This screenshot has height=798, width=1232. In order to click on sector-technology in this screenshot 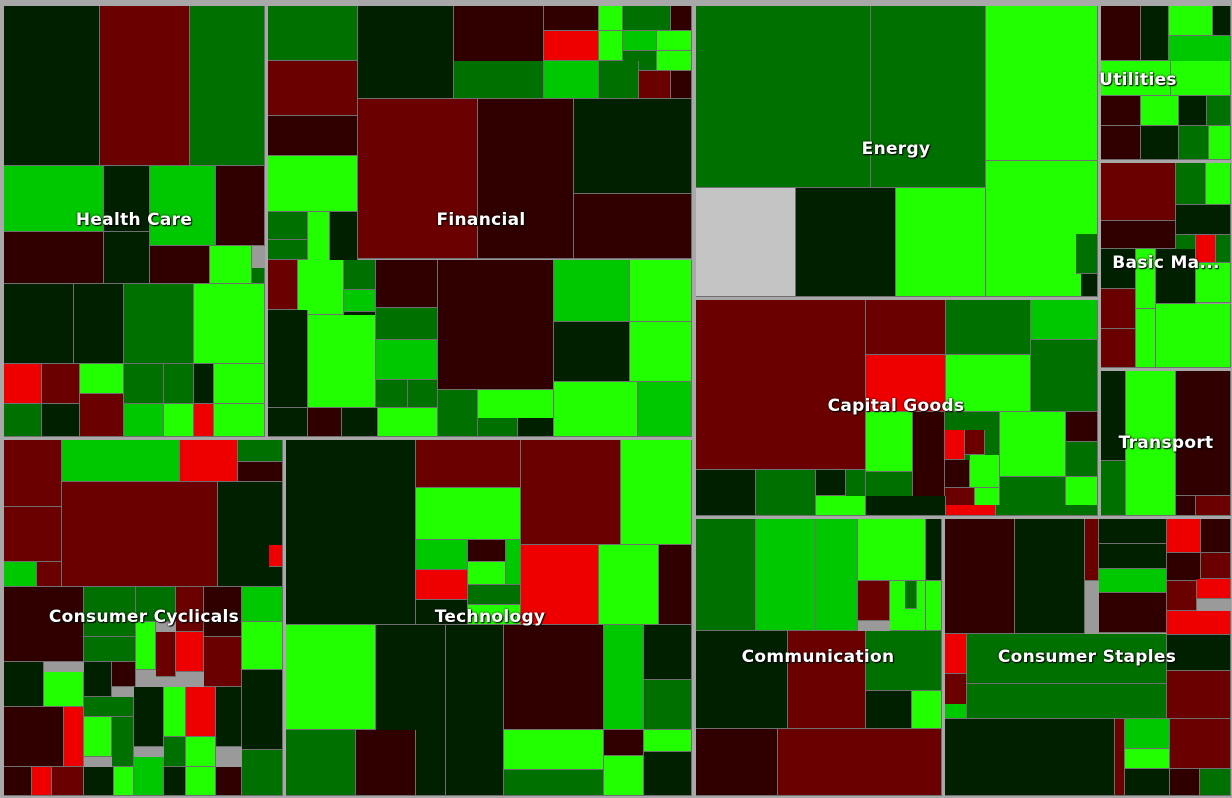, I will do `click(489, 618)`.